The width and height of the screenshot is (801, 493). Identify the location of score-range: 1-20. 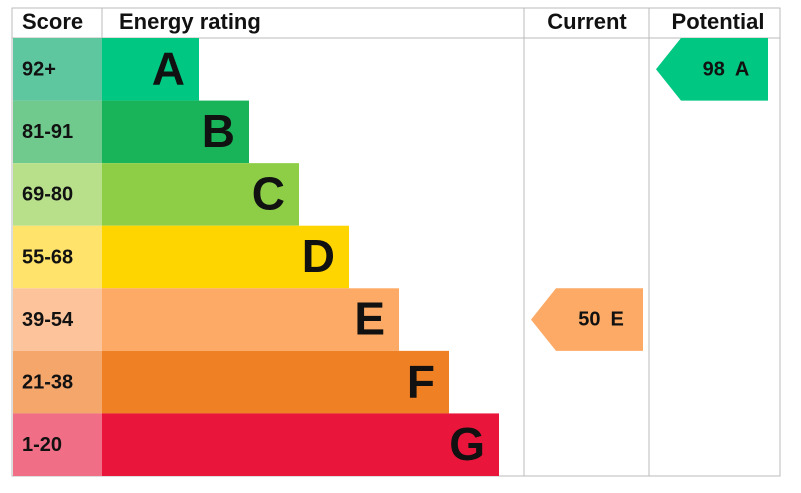
(42, 445).